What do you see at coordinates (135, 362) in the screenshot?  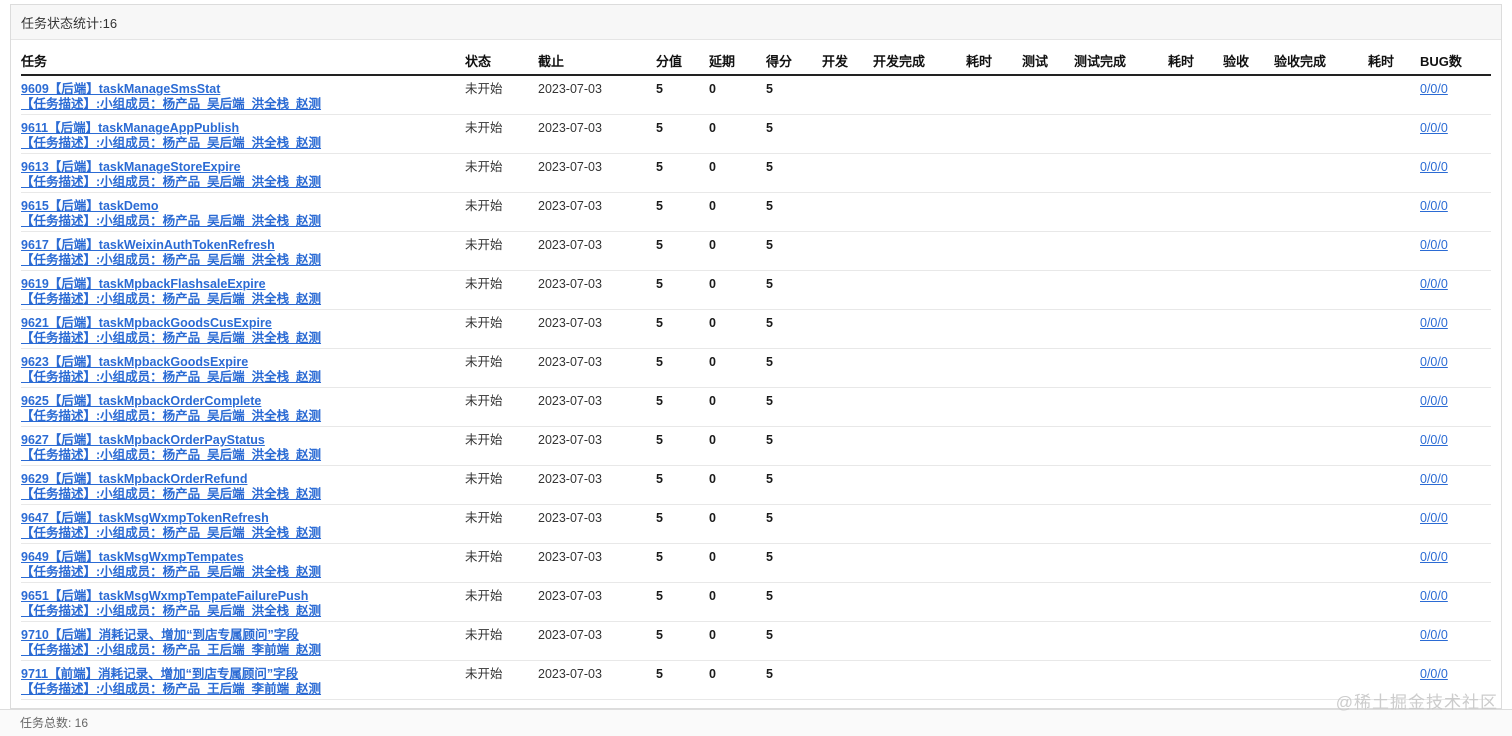 I see `task-link: 9623【后端】taskMpbackGoodsExpire` at bounding box center [135, 362].